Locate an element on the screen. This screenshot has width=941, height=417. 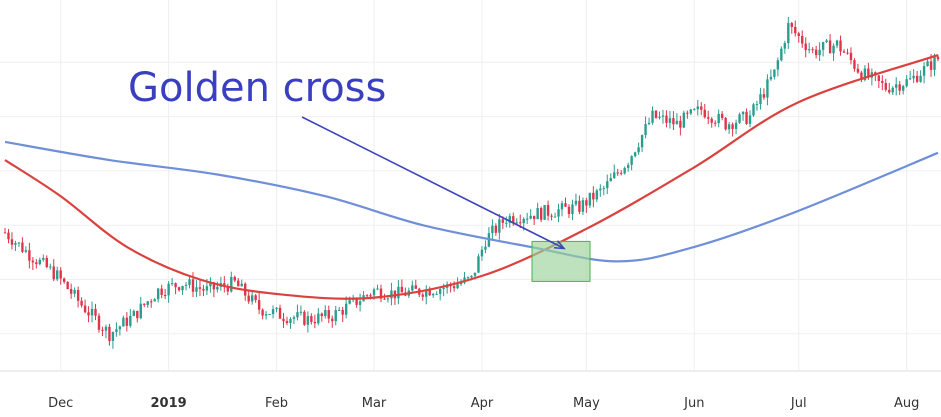
x-tick-label: Aug is located at coordinates (906, 403).